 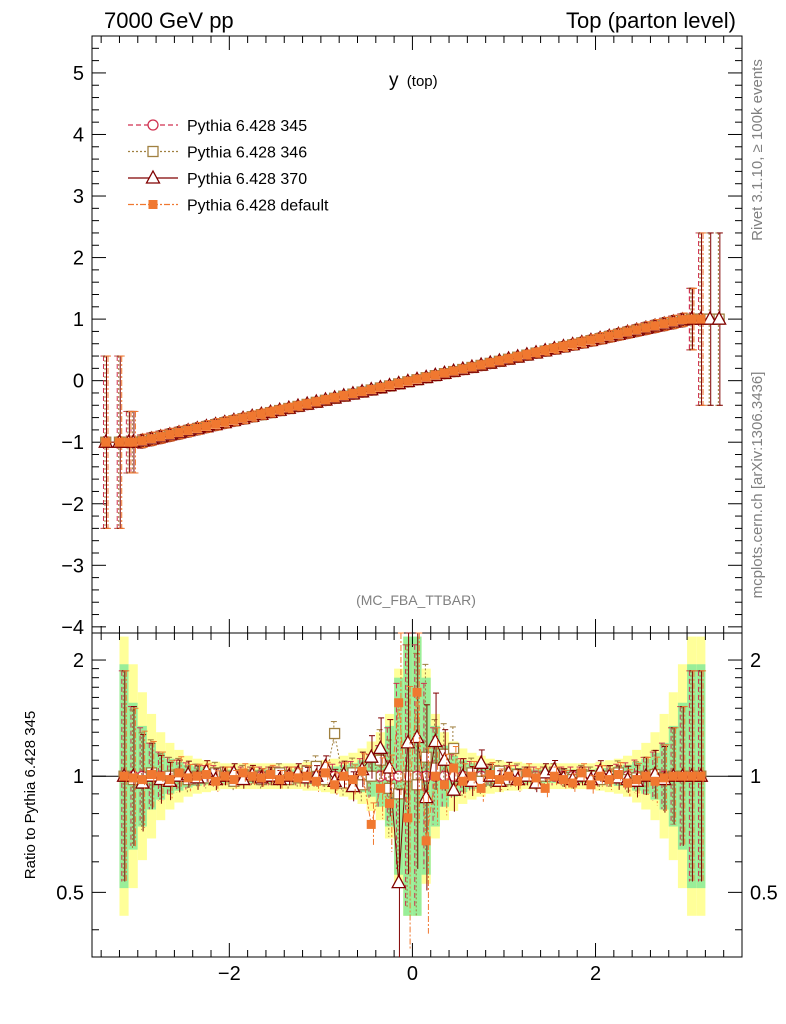 I want to click on analysis-tag: (MC_FBA_TTBAR), so click(x=416, y=600).